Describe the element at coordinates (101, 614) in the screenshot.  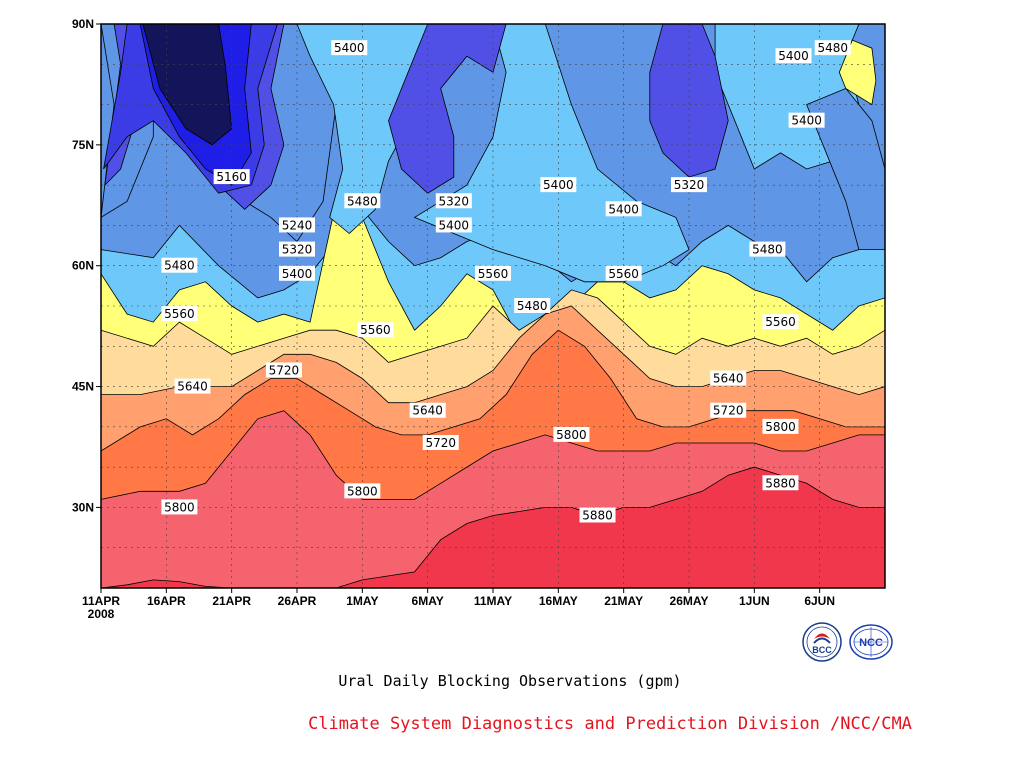
I see `year-label: 2008` at that location.